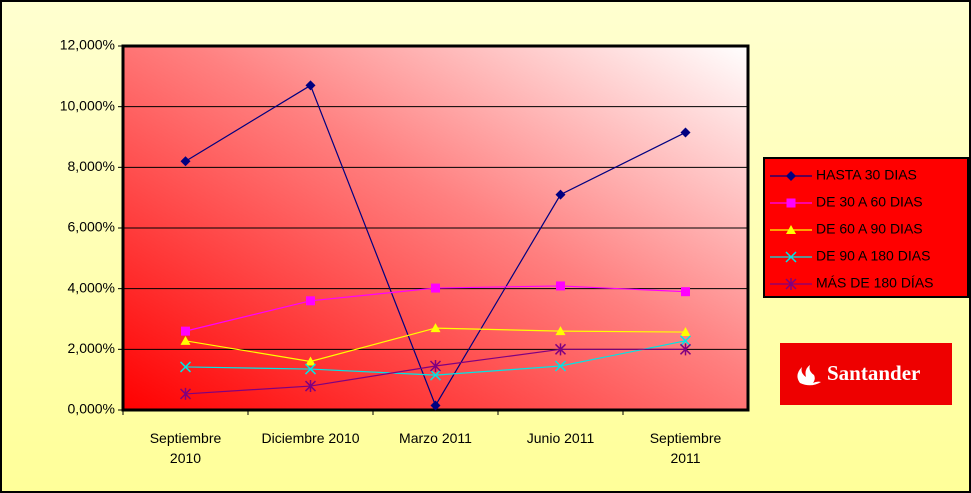 This screenshot has height=493, width=971. I want to click on y-tick-label: 2,000%, so click(91, 348).